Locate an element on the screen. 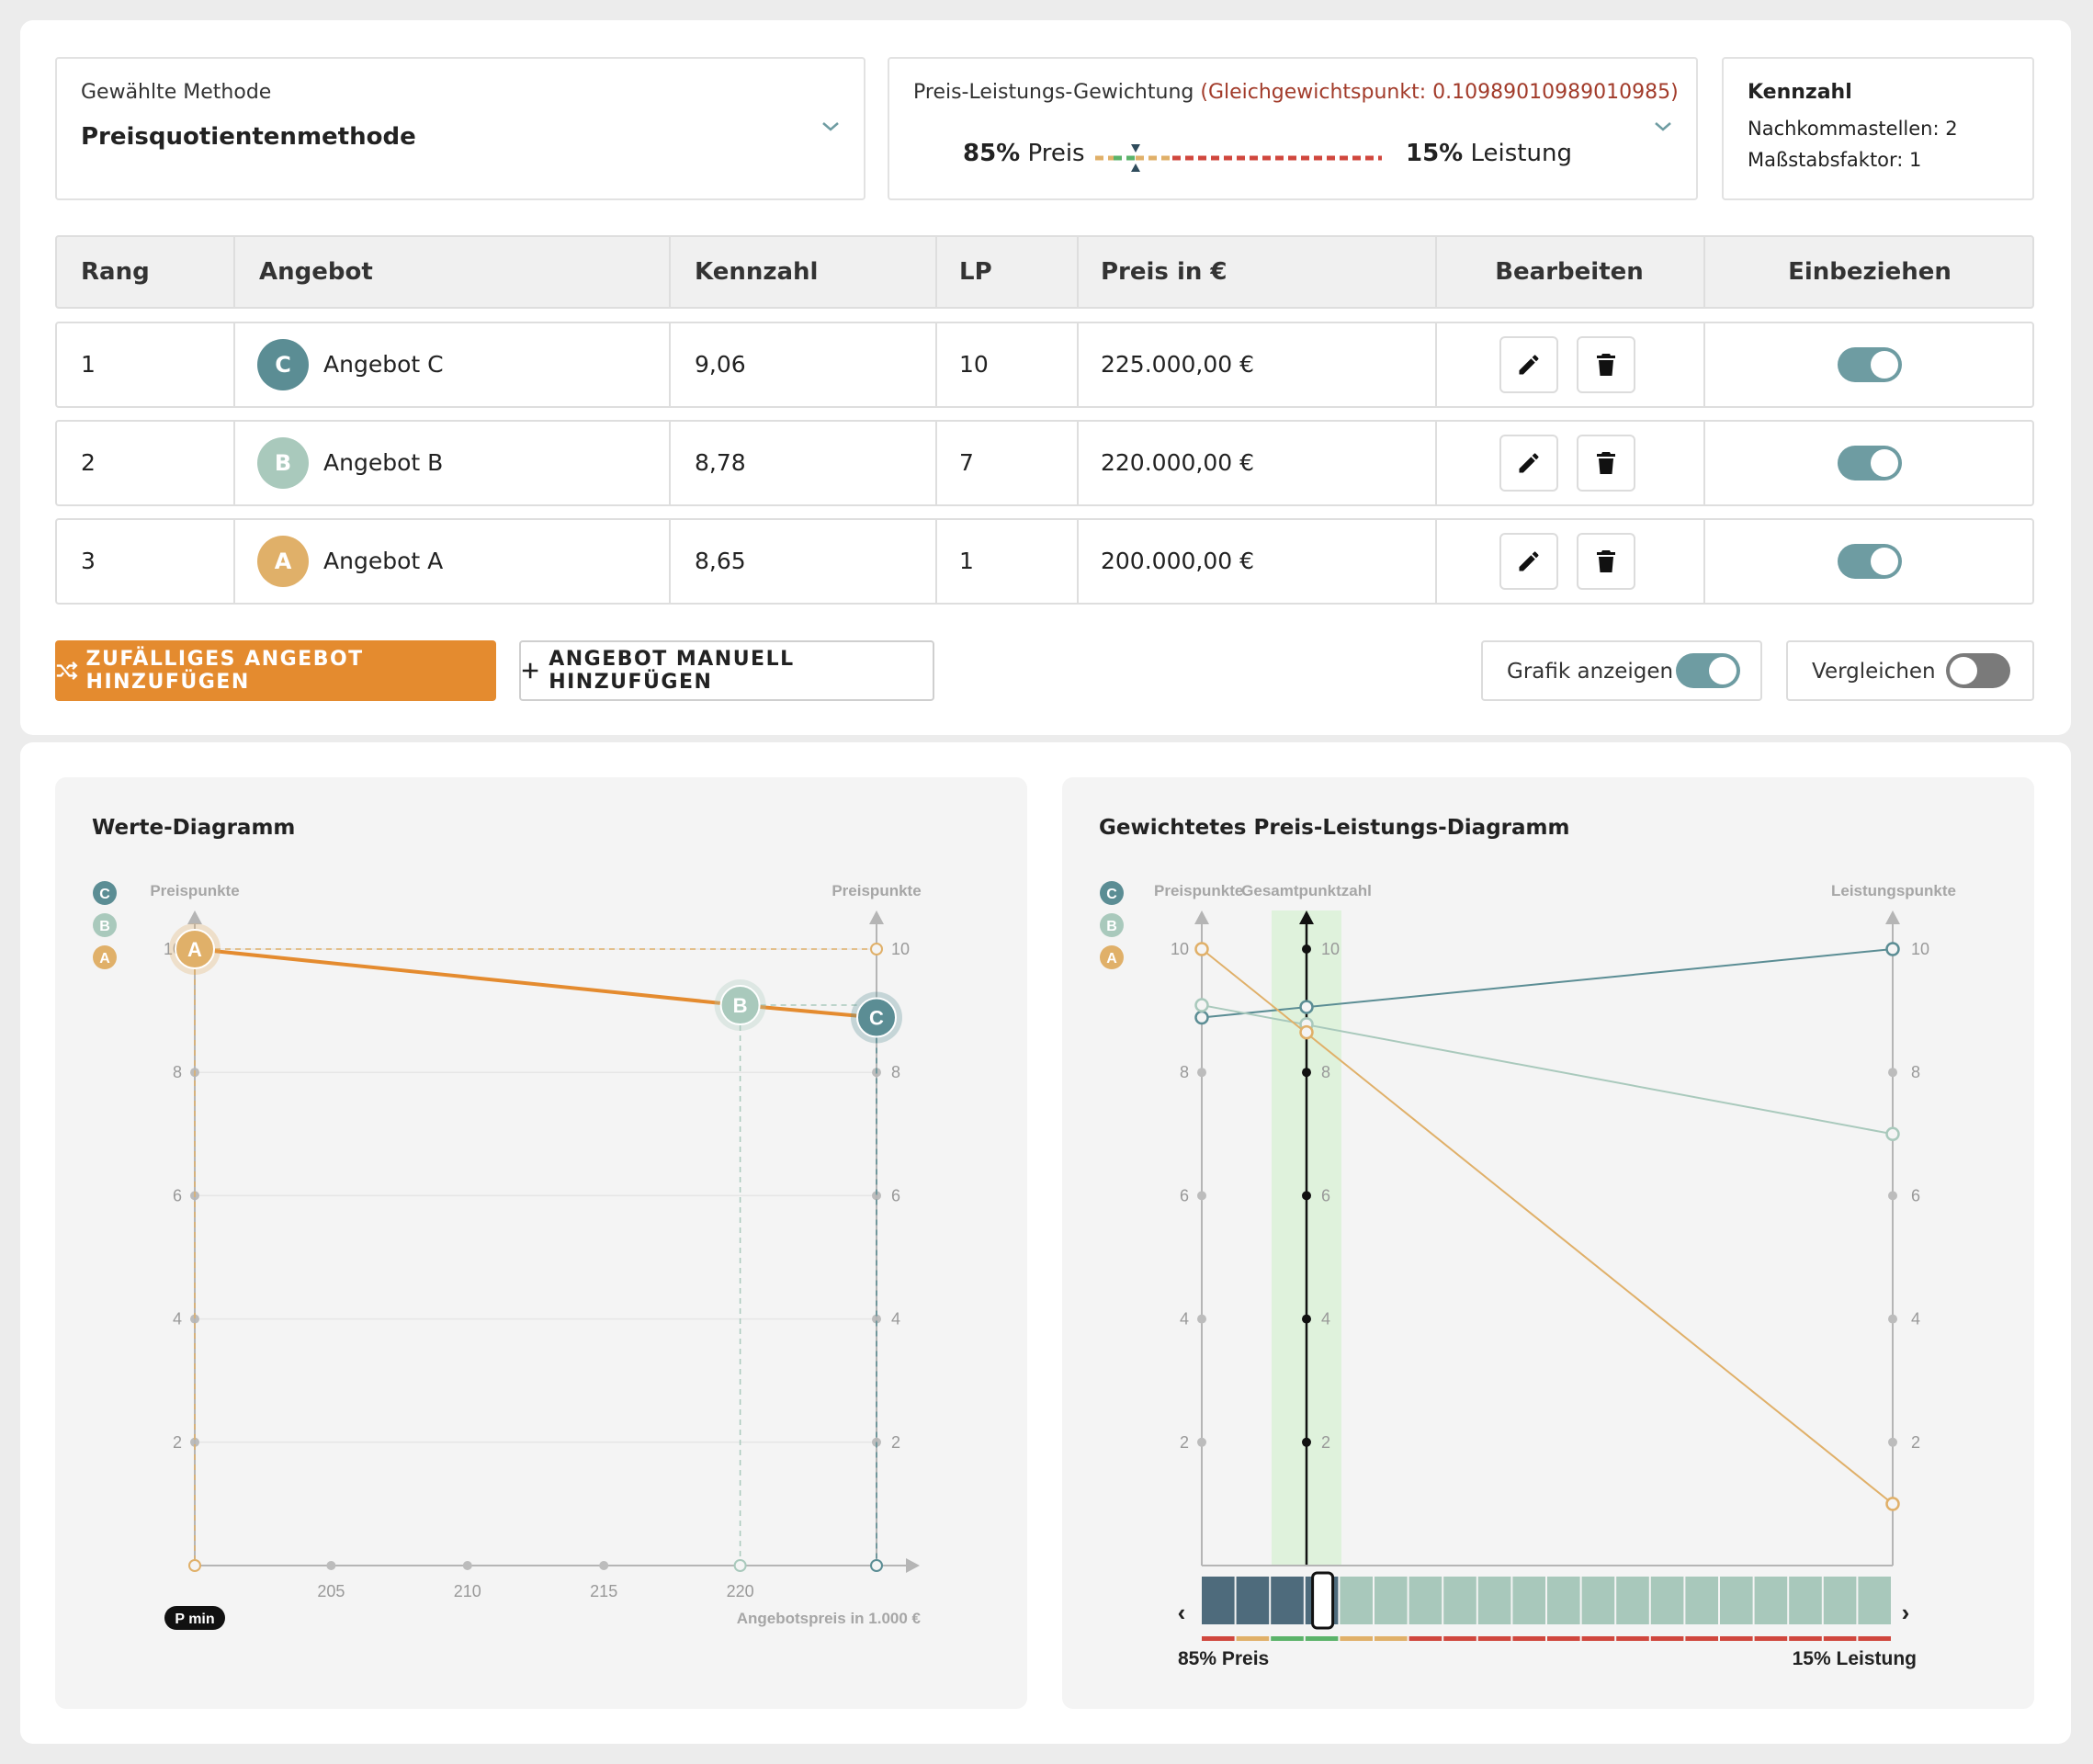  compare-toggle is located at coordinates (1978, 670).